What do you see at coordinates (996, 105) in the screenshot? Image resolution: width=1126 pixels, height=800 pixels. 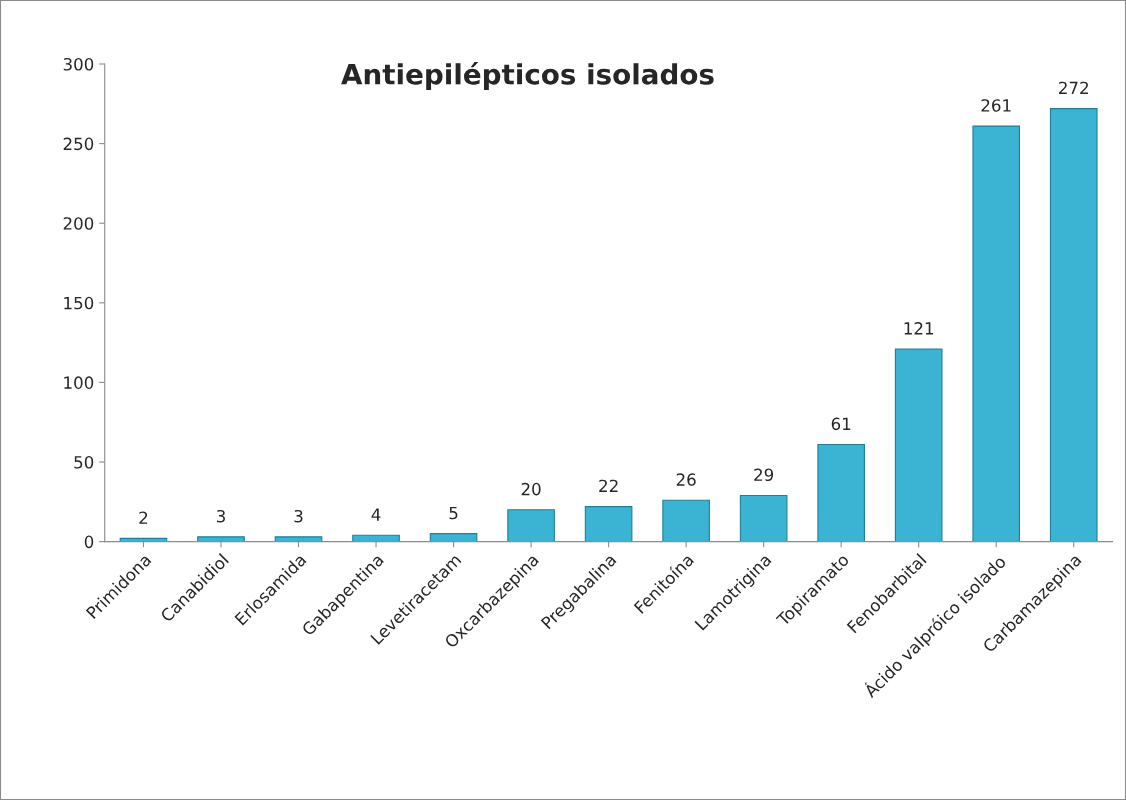 I see `data-label: 261` at bounding box center [996, 105].